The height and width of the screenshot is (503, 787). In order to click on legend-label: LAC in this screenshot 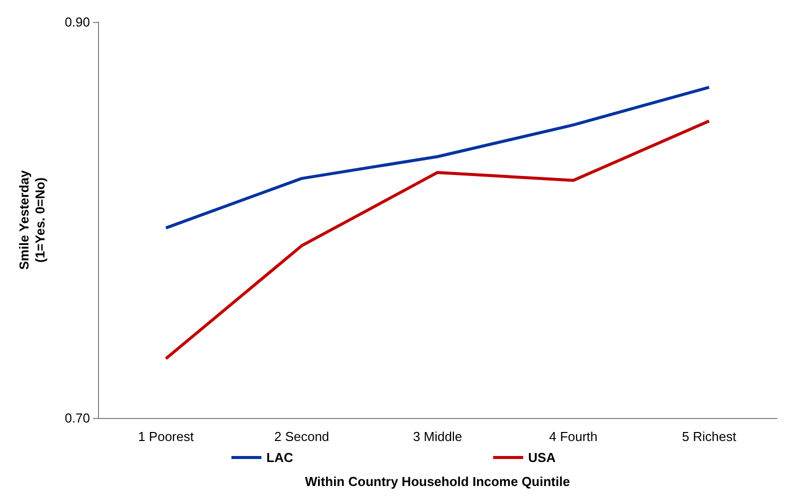, I will do `click(280, 457)`.